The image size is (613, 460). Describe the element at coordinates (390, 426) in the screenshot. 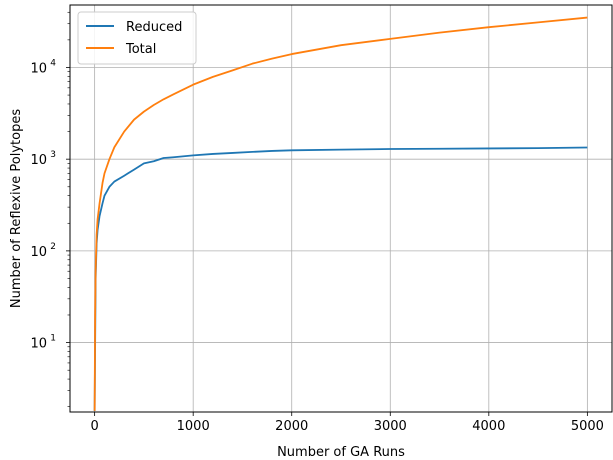

I see `x-tick-label: 3000` at that location.